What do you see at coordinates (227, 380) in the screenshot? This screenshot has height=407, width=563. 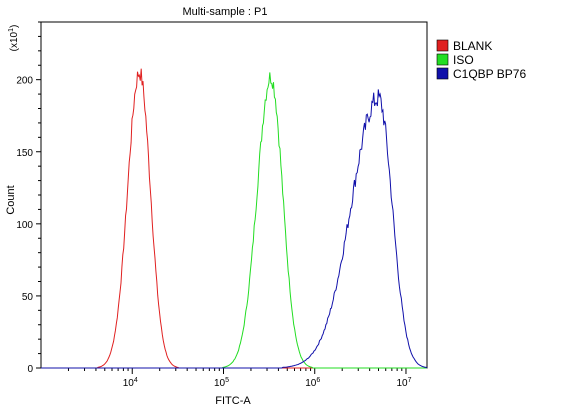 I see `x-tick-exponent: 5` at bounding box center [227, 380].